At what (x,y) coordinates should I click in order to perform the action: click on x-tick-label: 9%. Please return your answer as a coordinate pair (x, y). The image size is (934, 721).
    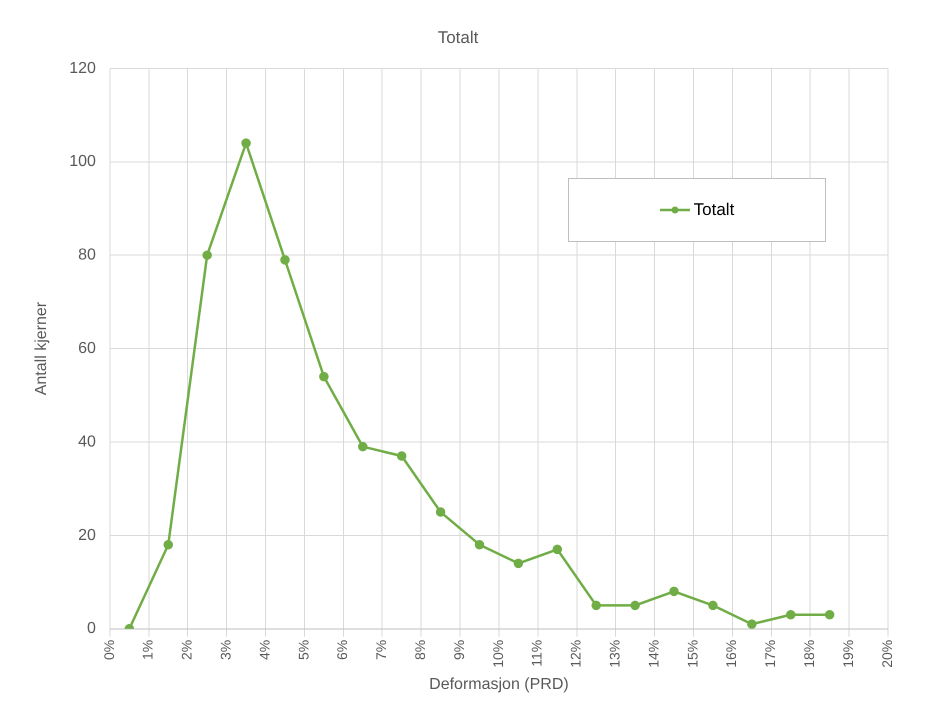
    Looking at the image, I should click on (458, 650).